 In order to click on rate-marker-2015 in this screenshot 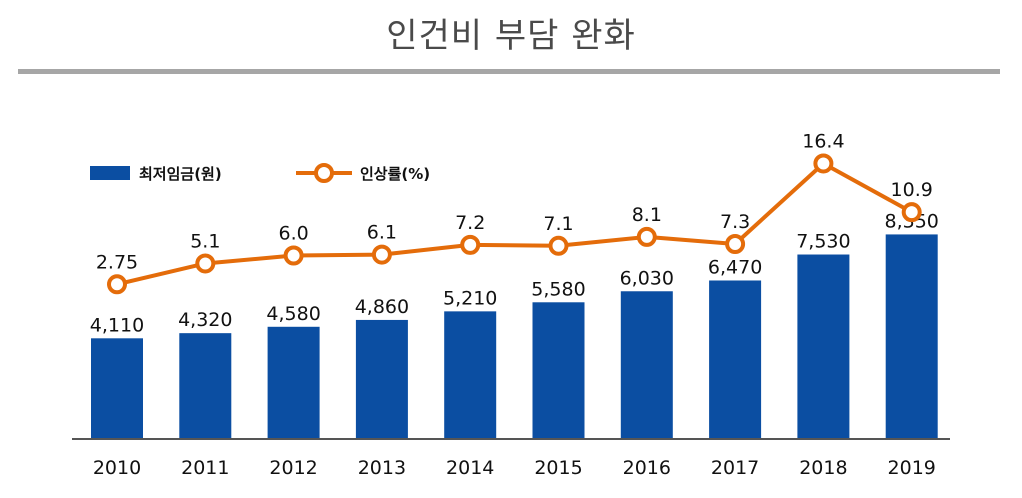, I will do `click(558, 245)`.